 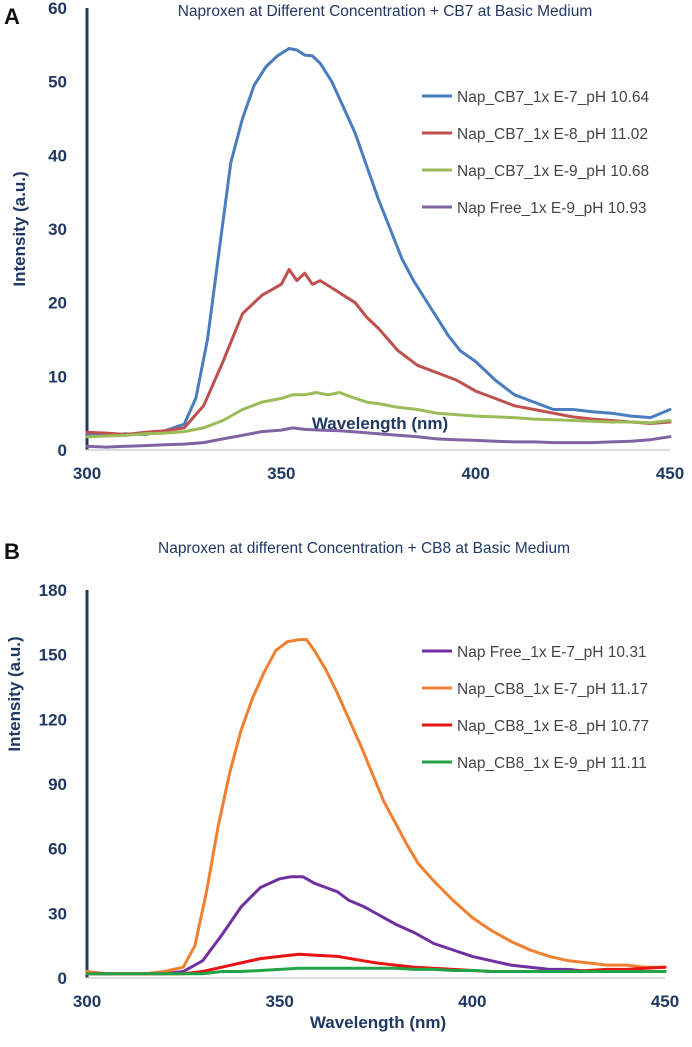 I want to click on panel-b-y-tick-label: 180, so click(x=53, y=590).